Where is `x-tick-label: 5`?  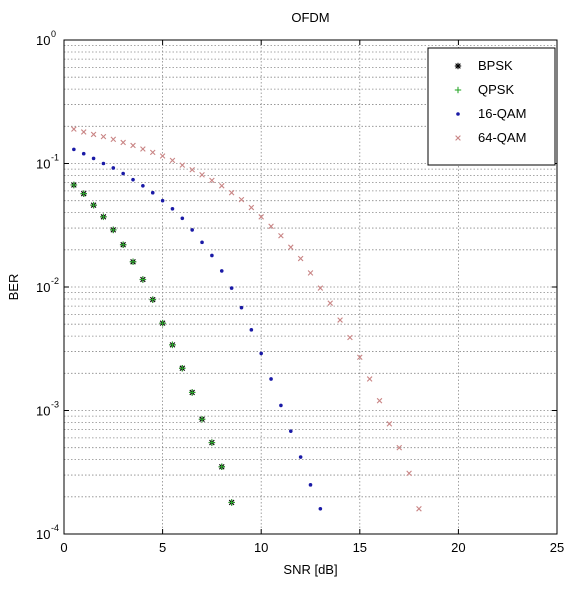 x-tick-label: 5 is located at coordinates (162, 547).